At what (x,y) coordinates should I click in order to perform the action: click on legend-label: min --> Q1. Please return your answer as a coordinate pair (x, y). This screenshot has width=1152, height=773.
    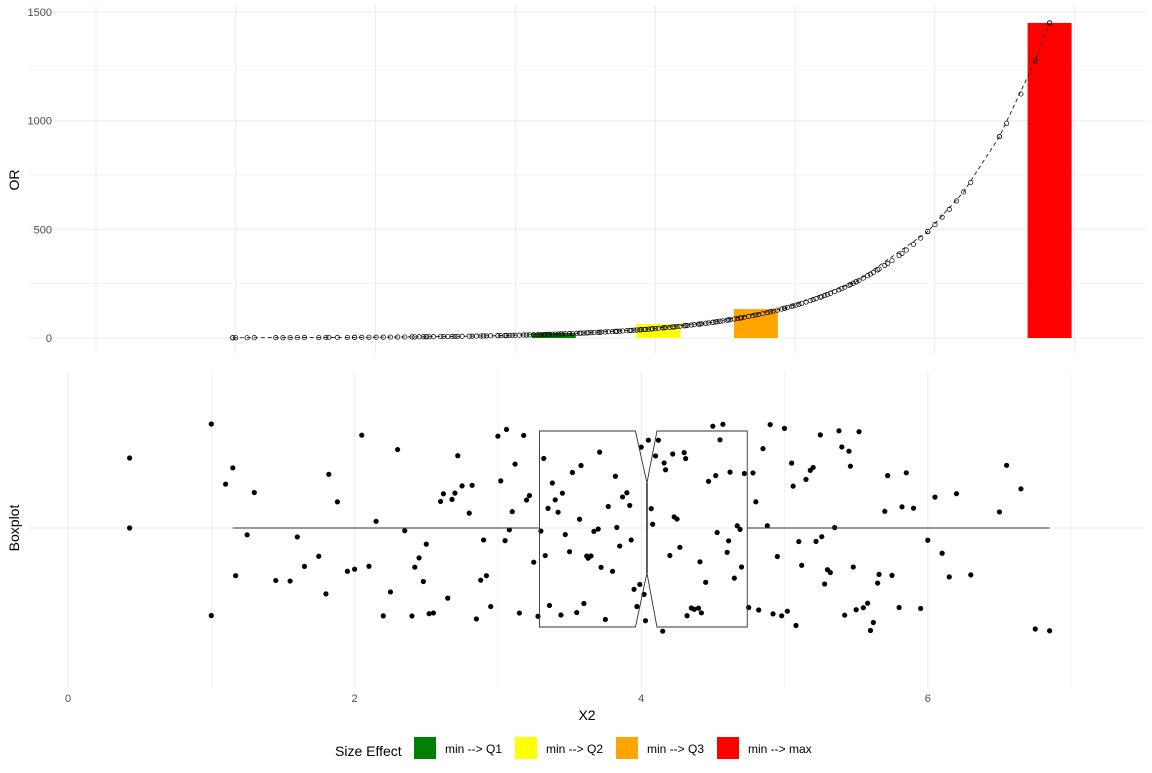
    Looking at the image, I should click on (473, 749).